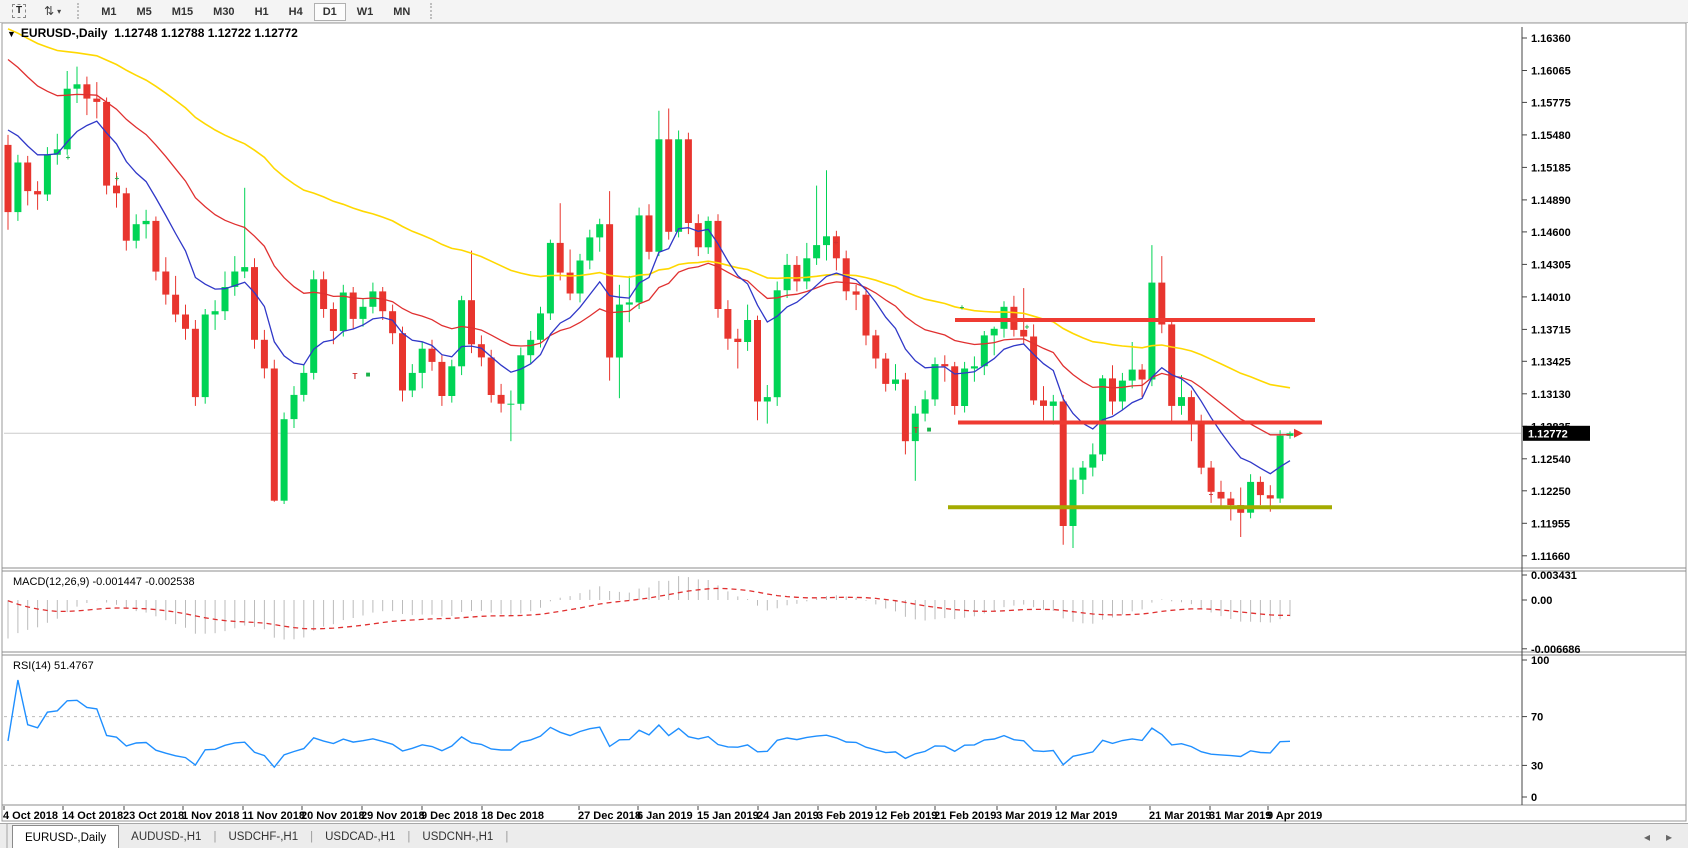 This screenshot has width=1688, height=848. Describe the element at coordinates (1537, 718) in the screenshot. I see `svg-text: 70` at that location.